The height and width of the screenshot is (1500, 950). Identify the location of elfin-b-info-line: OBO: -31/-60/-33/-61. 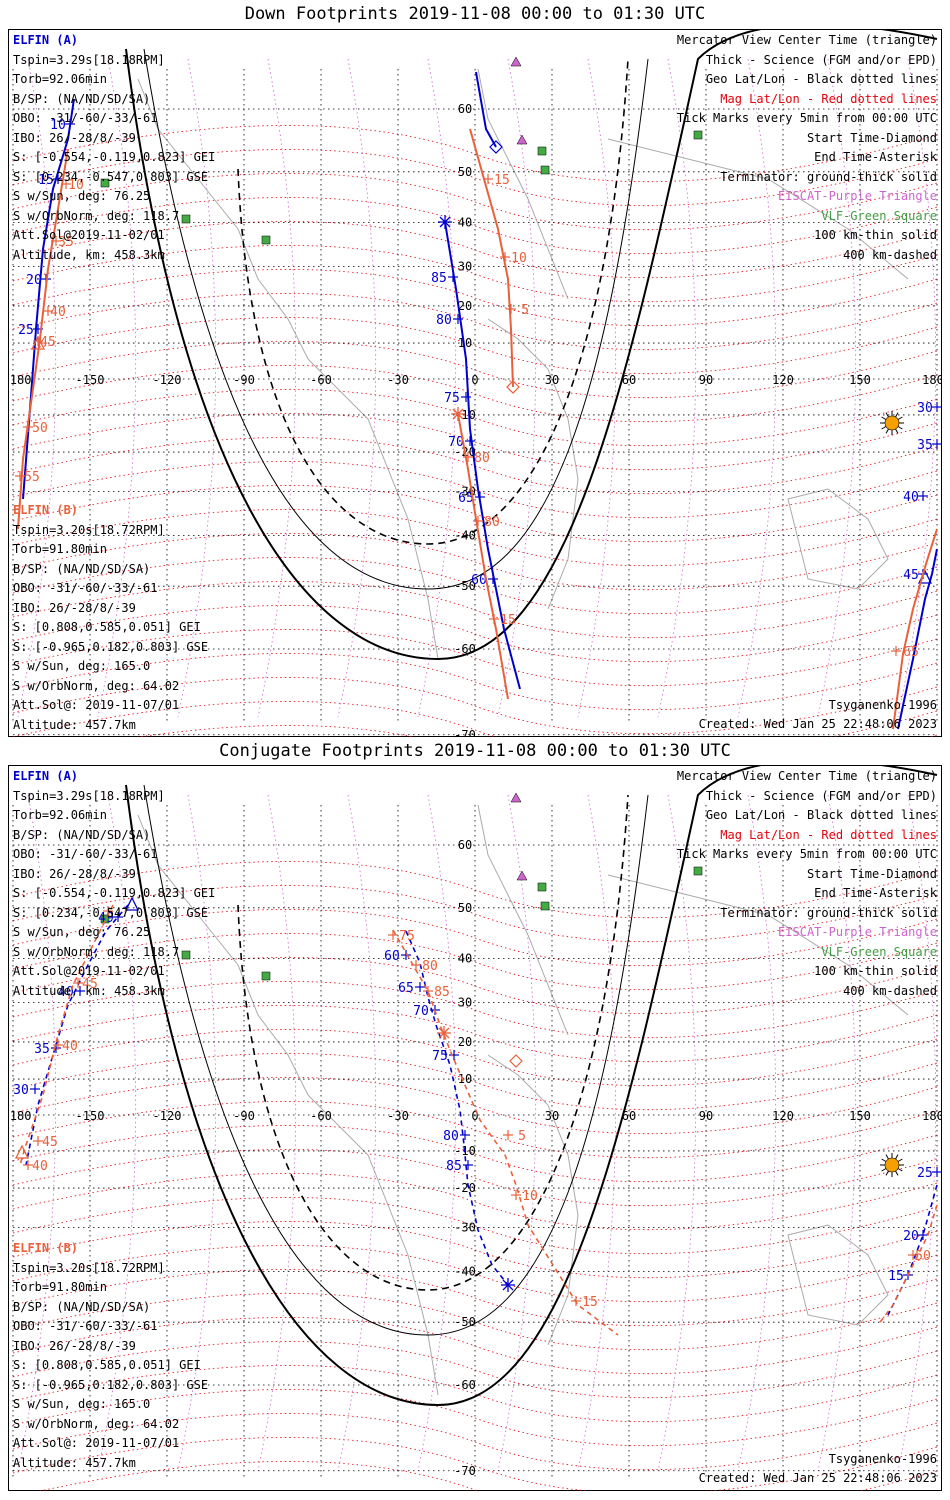
(85, 588).